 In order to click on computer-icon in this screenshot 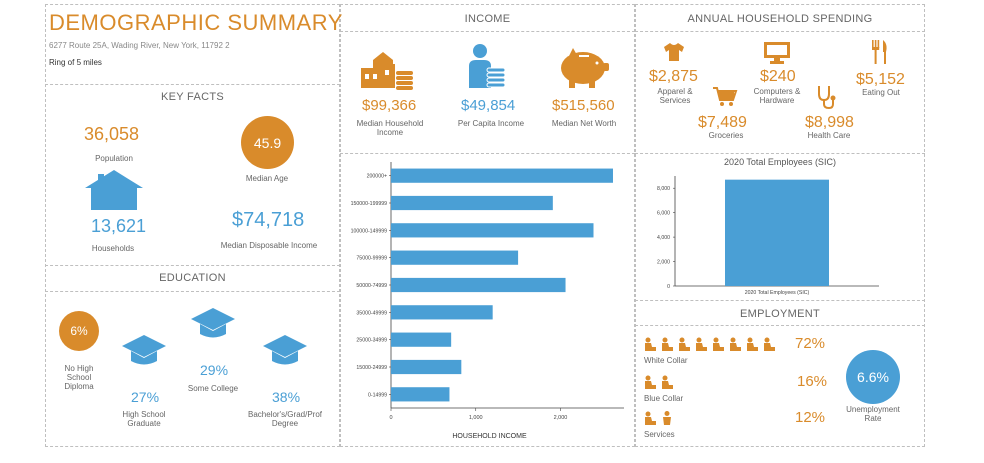, I will do `click(777, 53)`.